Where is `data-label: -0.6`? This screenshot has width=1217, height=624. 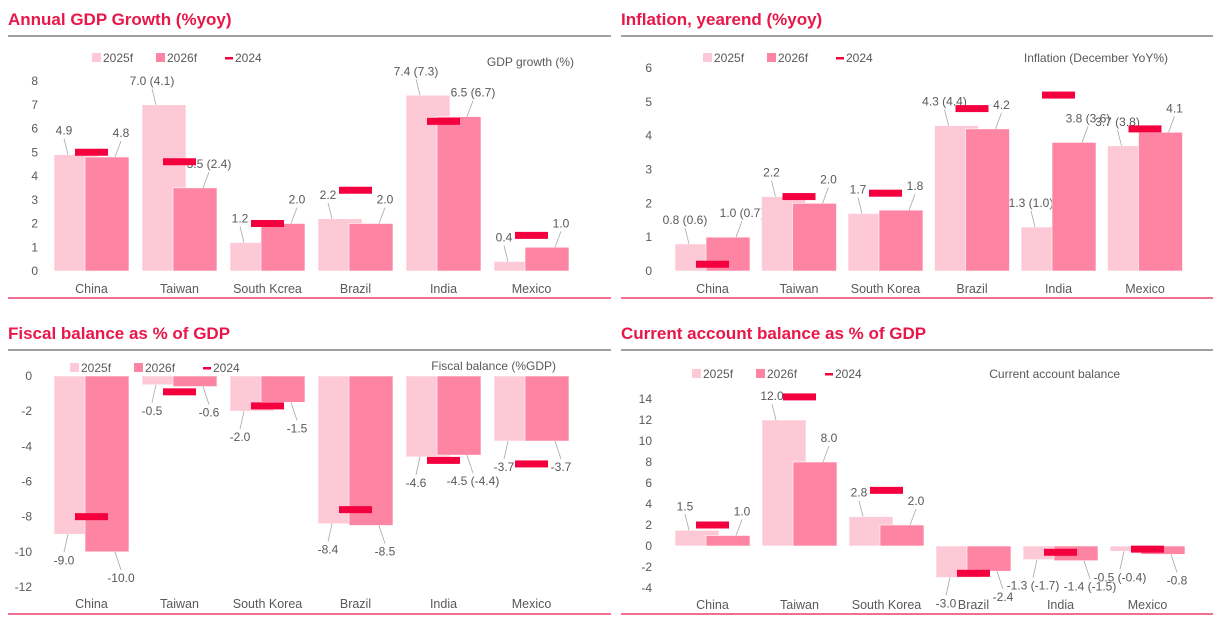 data-label: -0.6 is located at coordinates (209, 413).